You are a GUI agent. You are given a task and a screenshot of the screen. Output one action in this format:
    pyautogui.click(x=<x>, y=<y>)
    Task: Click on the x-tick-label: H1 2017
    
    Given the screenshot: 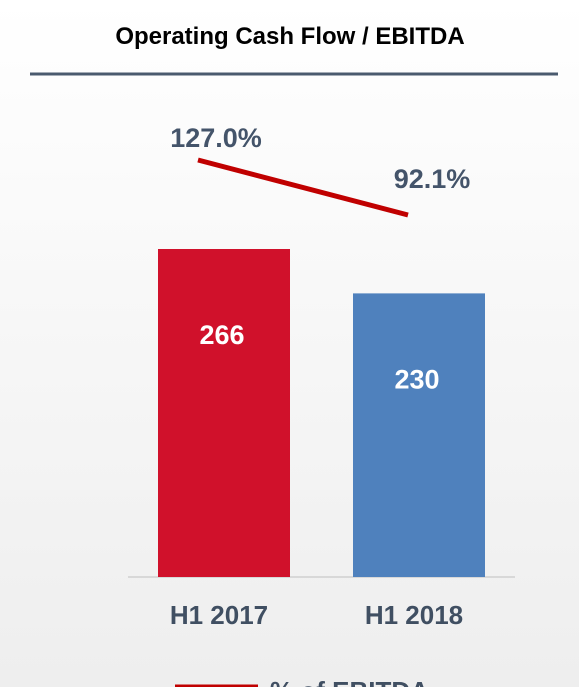 What is the action you would take?
    pyautogui.click(x=219, y=615)
    